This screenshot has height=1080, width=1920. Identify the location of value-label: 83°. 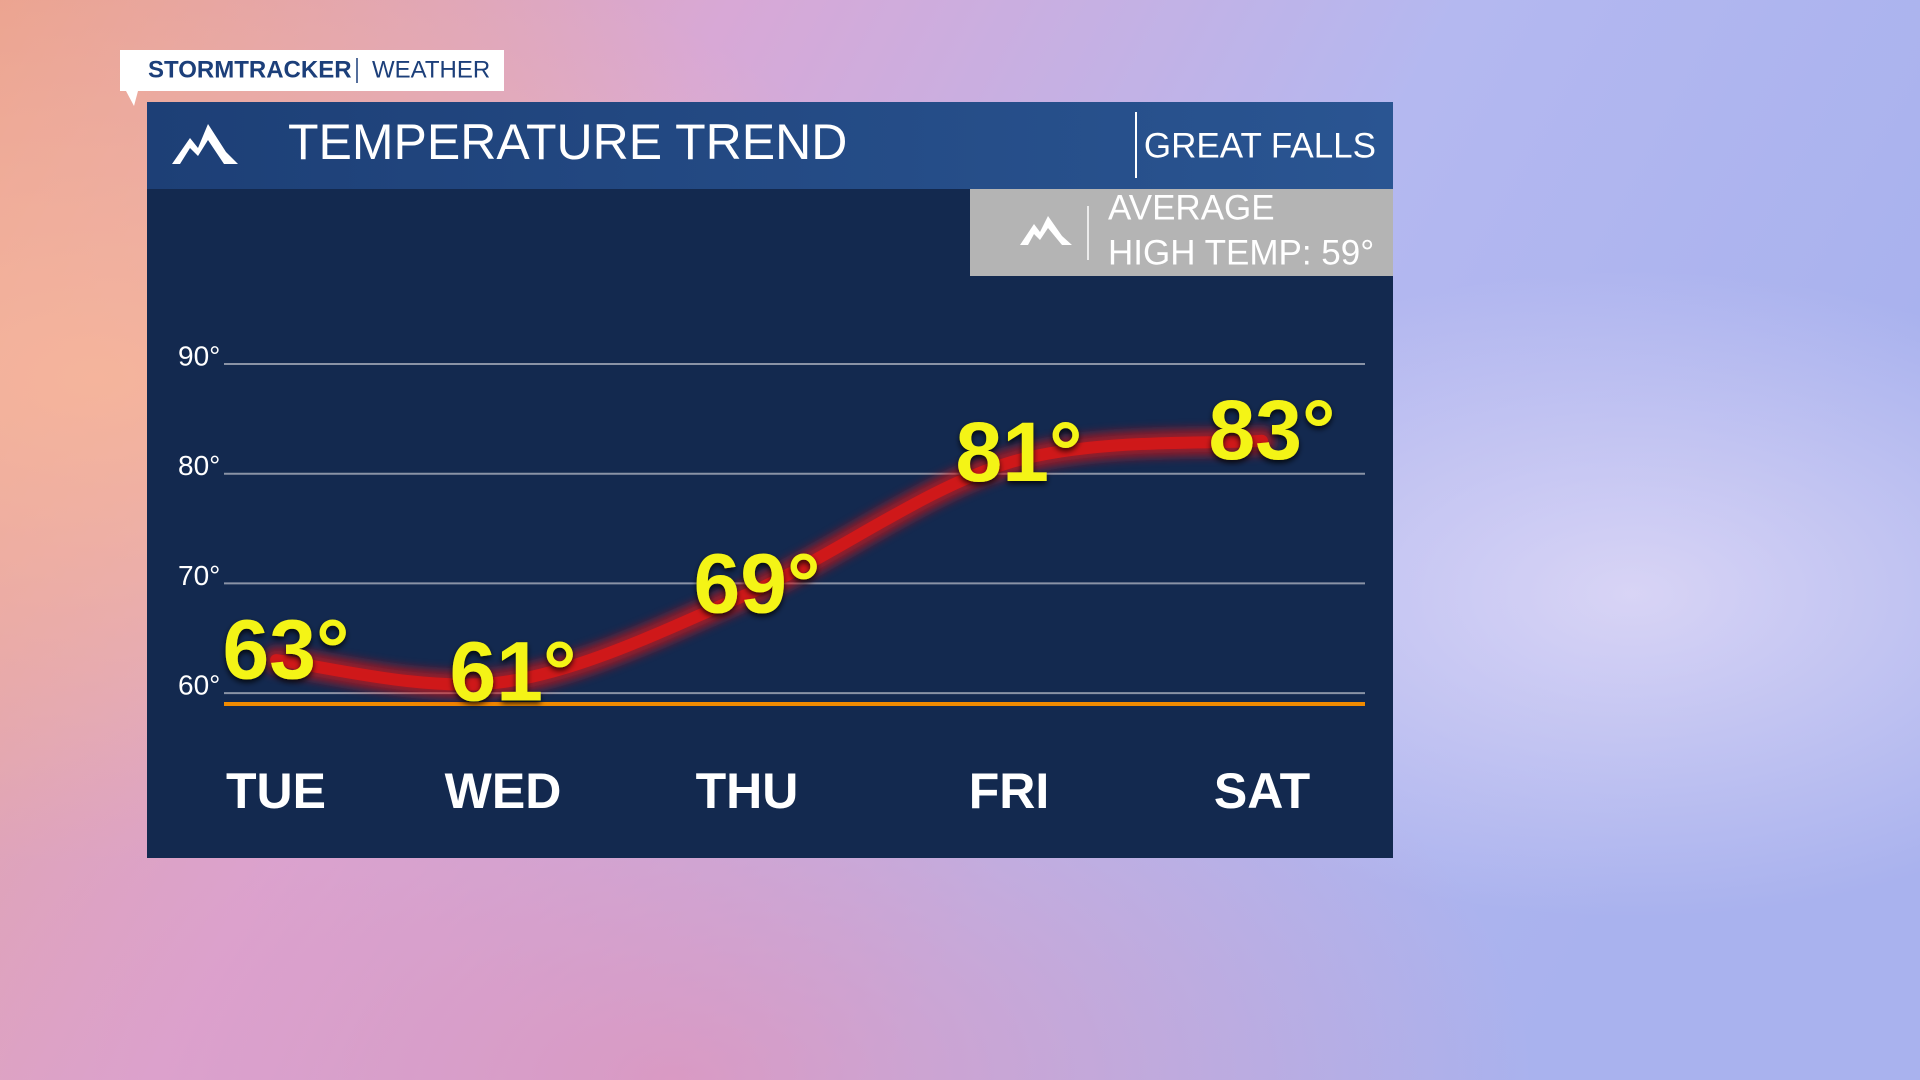
(1271, 430).